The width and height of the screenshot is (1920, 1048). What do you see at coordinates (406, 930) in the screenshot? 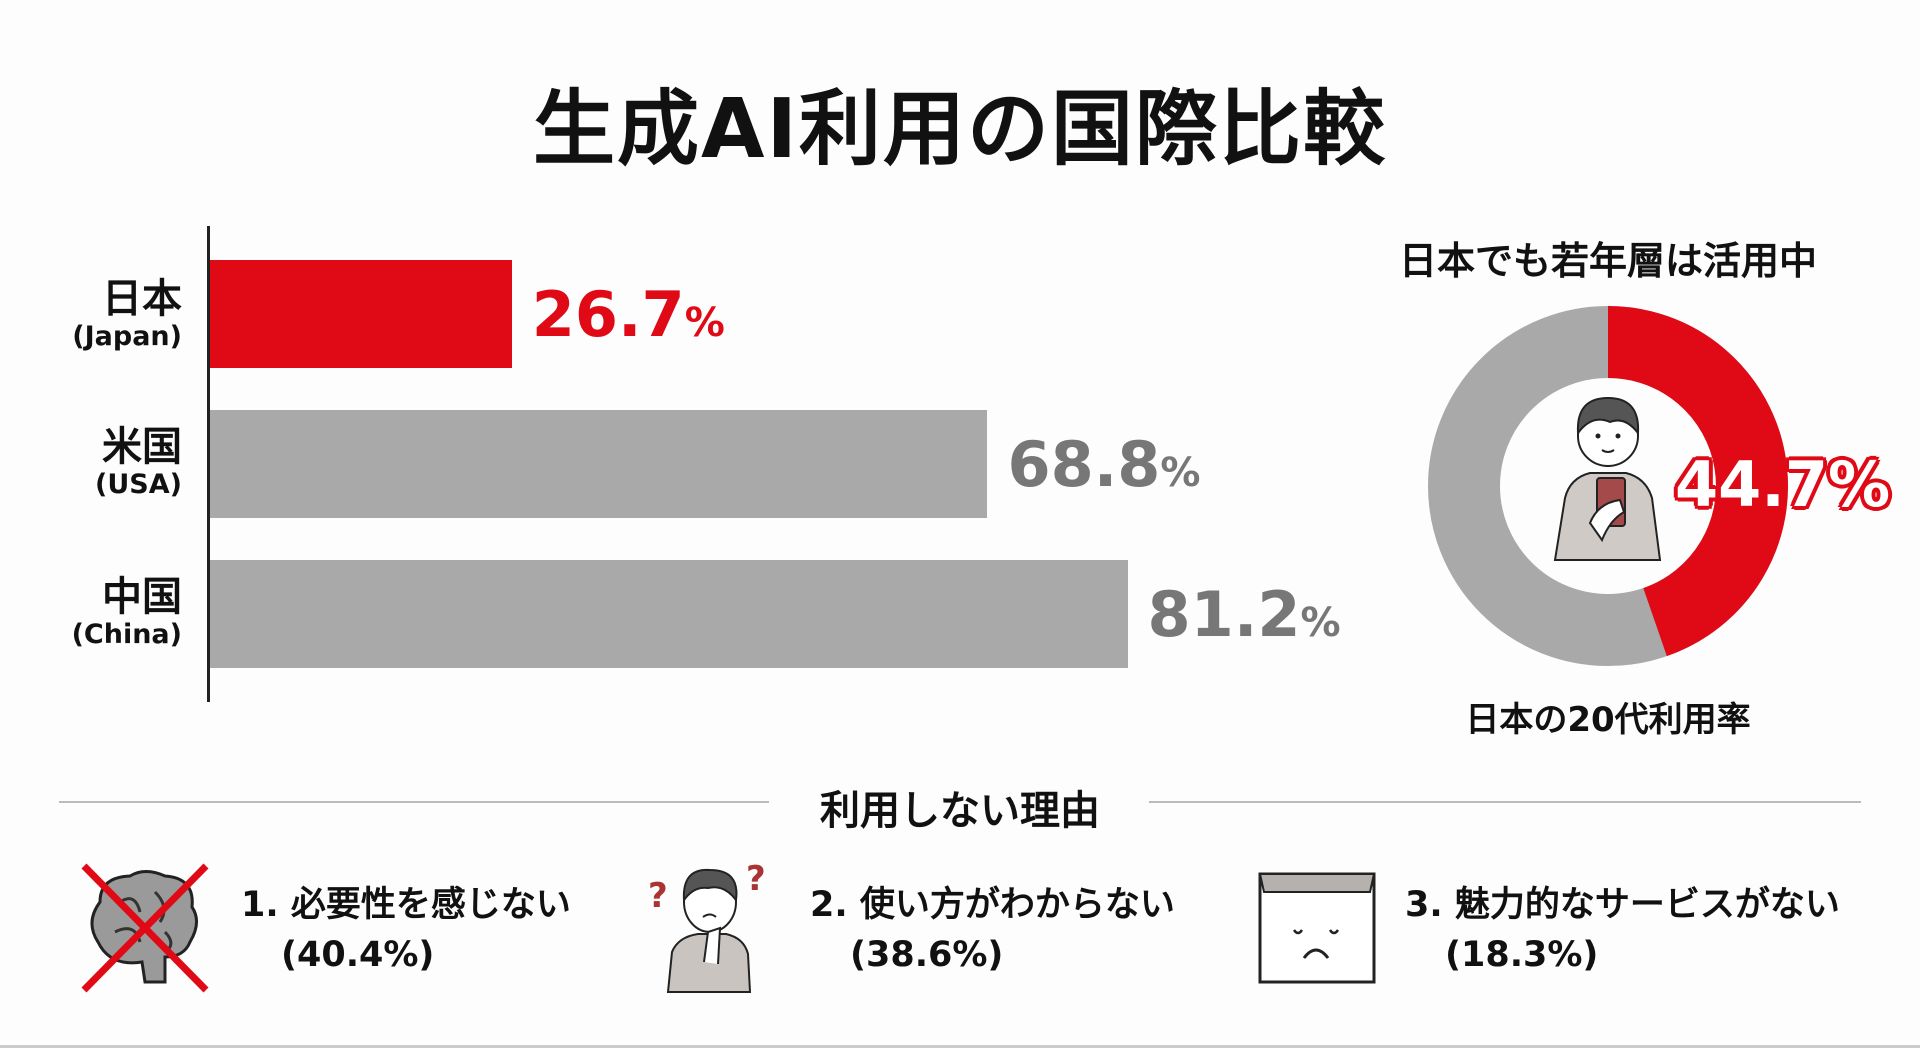
I see `reason-item-1: 1. 必要性を感じない (40.4%)` at bounding box center [406, 930].